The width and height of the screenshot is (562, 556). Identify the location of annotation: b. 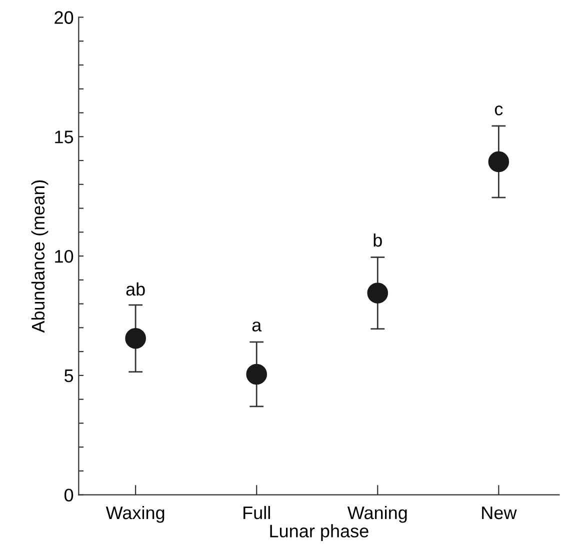
(378, 240).